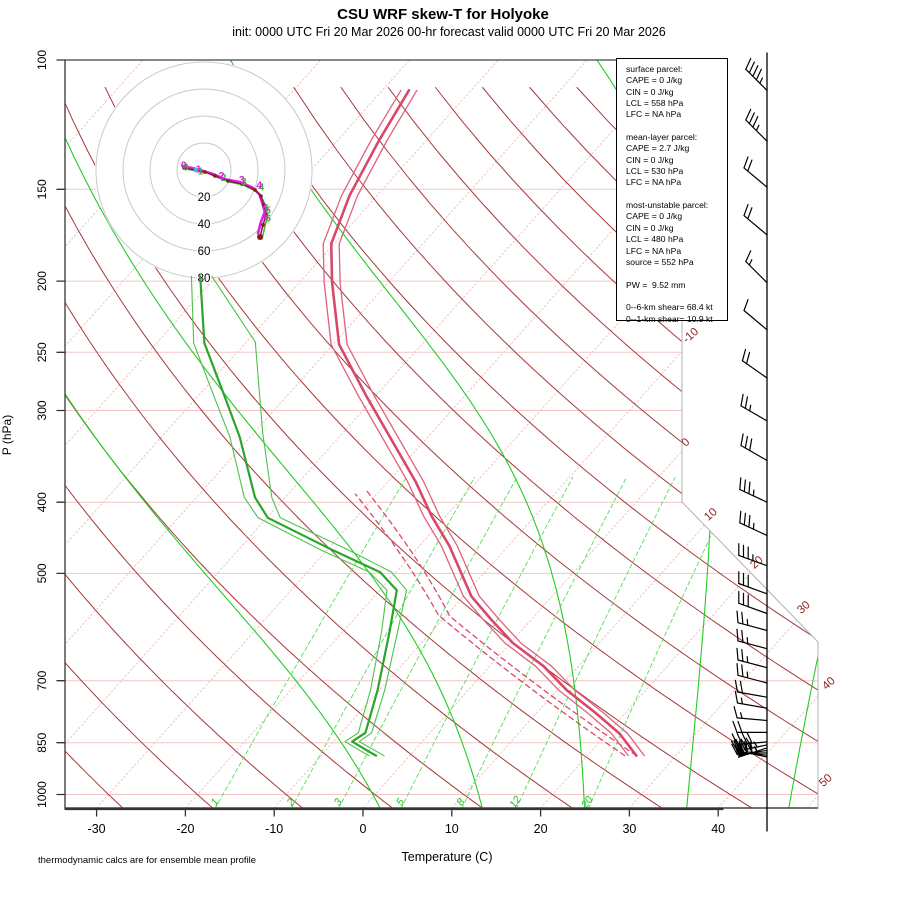  Describe the element at coordinates (711, 514) in the screenshot. I see `isotherm-label: 10` at that location.